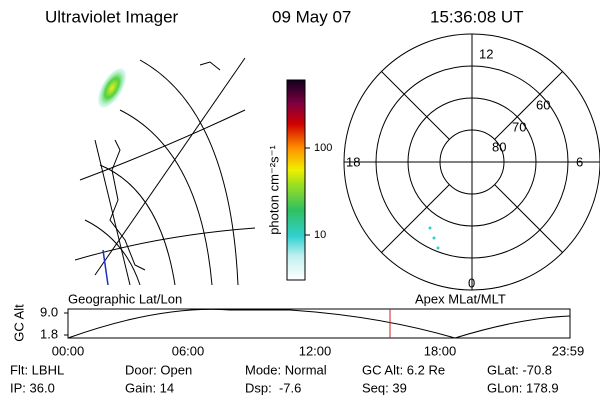 Image resolution: width=600 pixels, height=400 pixels. I want to click on date: 09 May 07, so click(311, 16).